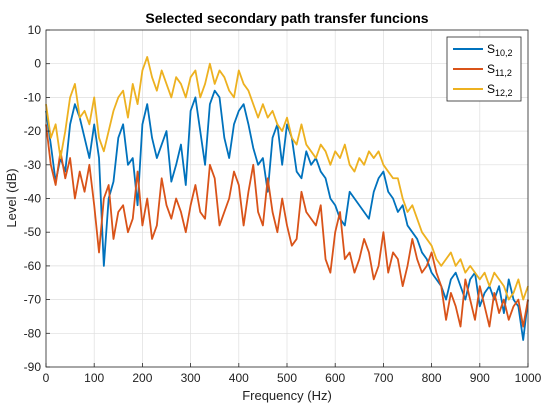 This screenshot has height=410, width=550. I want to click on y-axis-ticks: 10 0 -10 -20 -30 -40 -50 -60 -70 -80 -90, so click(37, 198).